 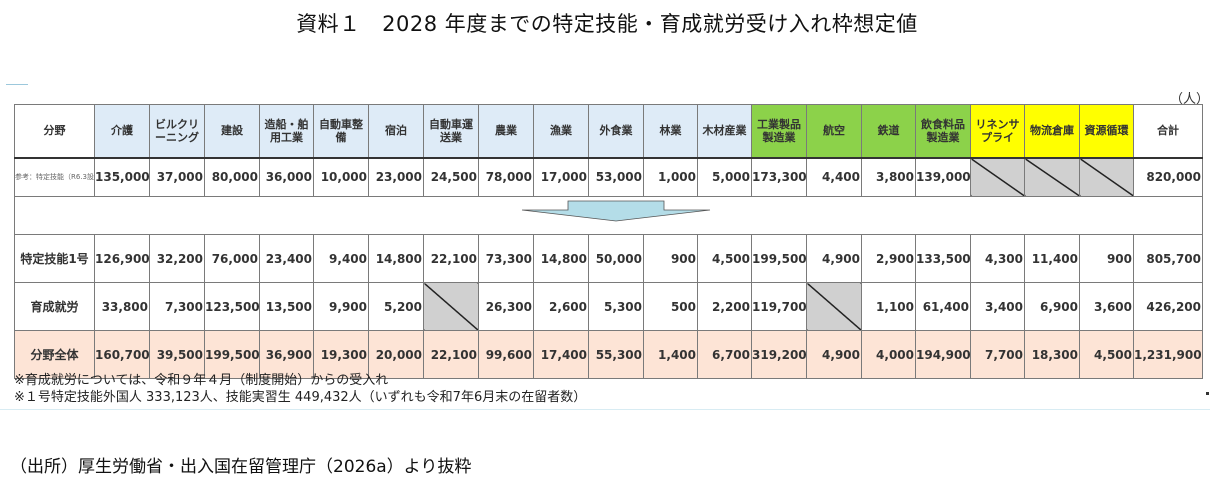 I want to click on value-cell: 55,300, so click(x=616, y=354).